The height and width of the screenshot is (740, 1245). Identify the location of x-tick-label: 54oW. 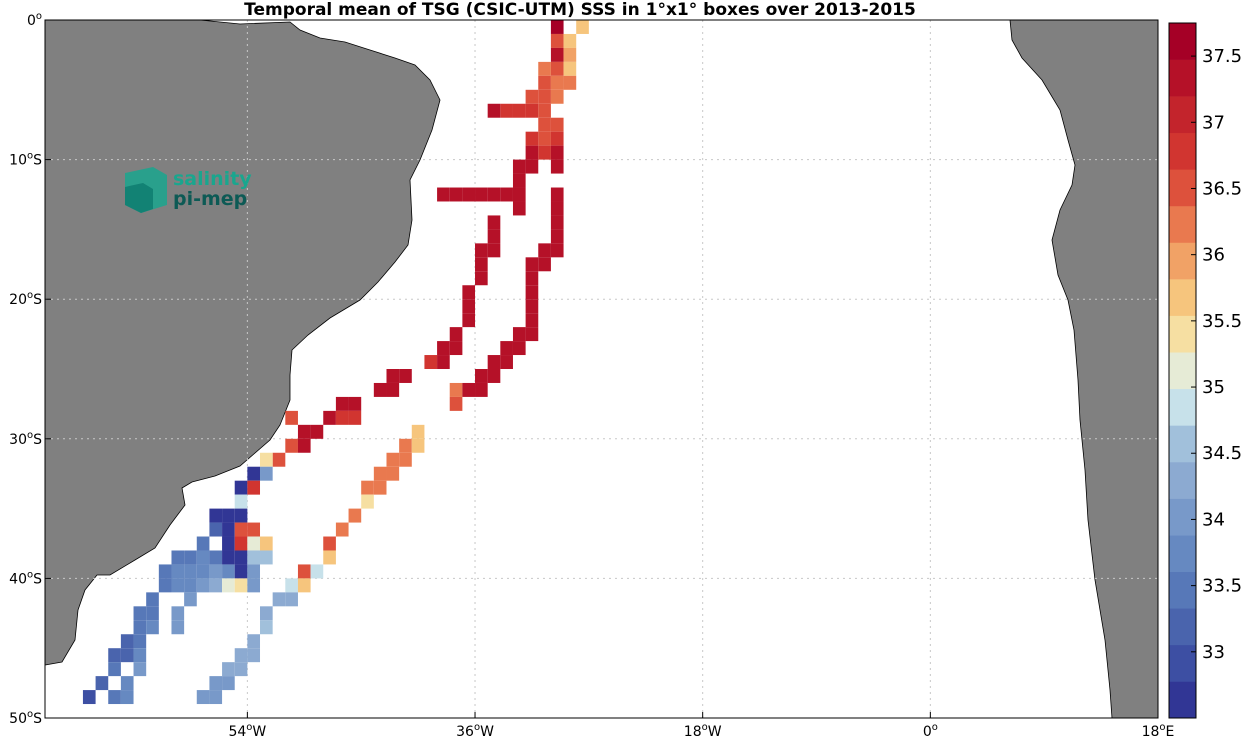
(247, 731).